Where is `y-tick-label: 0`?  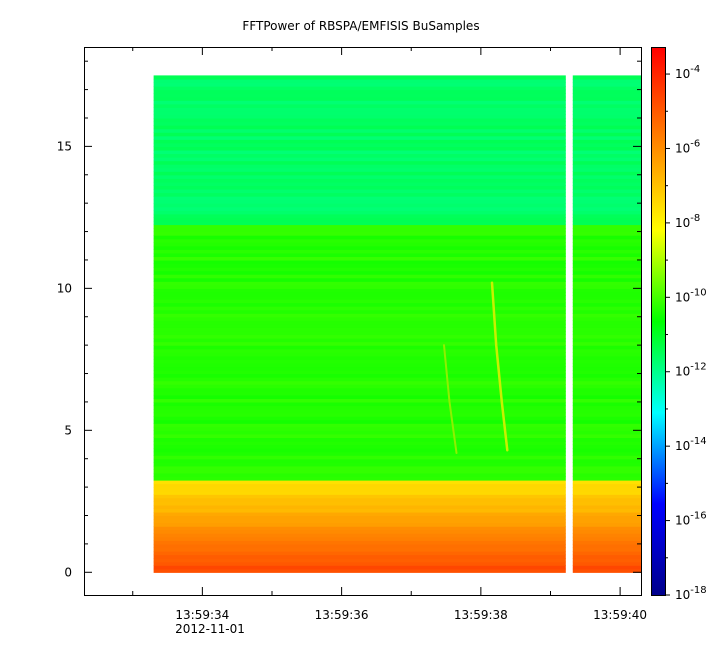 y-tick-label: 0 is located at coordinates (68, 572).